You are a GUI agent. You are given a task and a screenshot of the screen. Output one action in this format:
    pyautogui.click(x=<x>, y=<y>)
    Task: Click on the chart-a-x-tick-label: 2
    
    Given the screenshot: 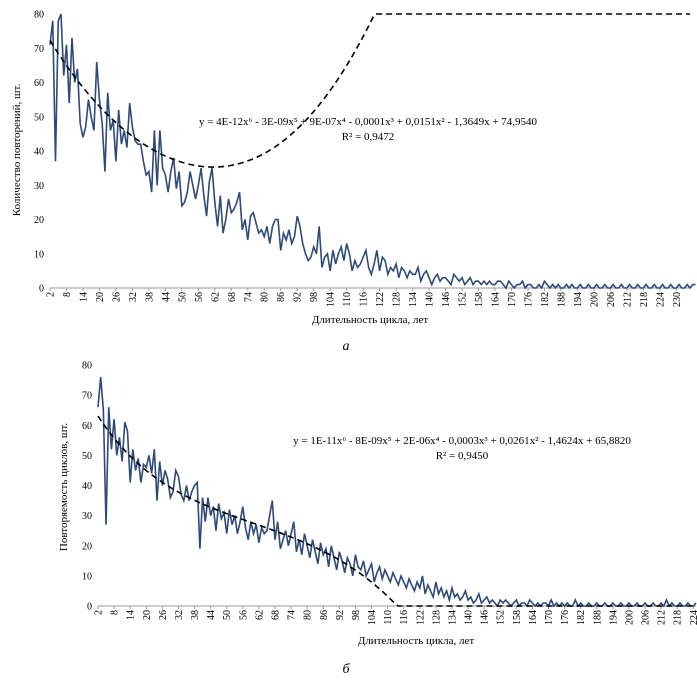 What is the action you would take?
    pyautogui.click(x=51, y=294)
    